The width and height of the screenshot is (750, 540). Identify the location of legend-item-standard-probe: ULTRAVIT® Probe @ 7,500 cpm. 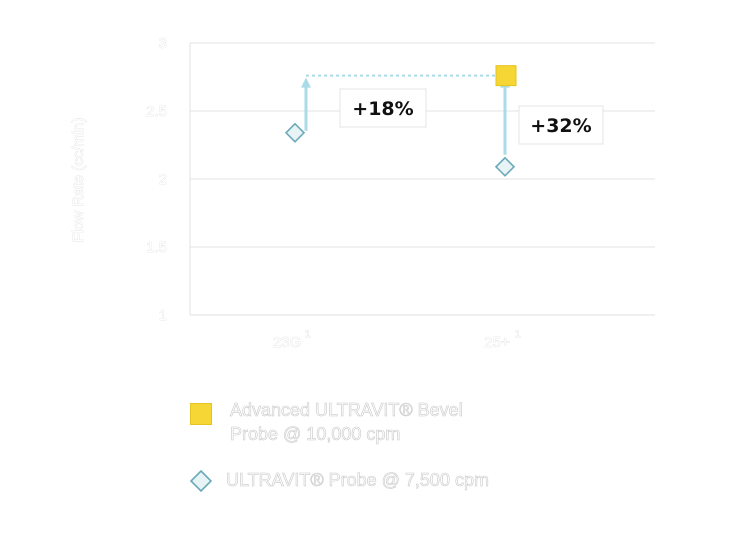
(380, 480).